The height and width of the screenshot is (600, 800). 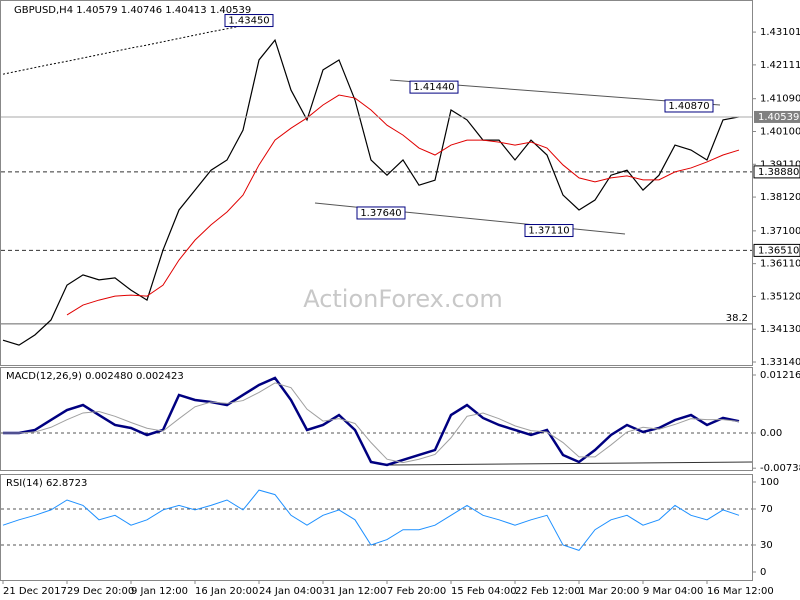 I want to click on annotation-label: 1.37110, so click(x=548, y=231).